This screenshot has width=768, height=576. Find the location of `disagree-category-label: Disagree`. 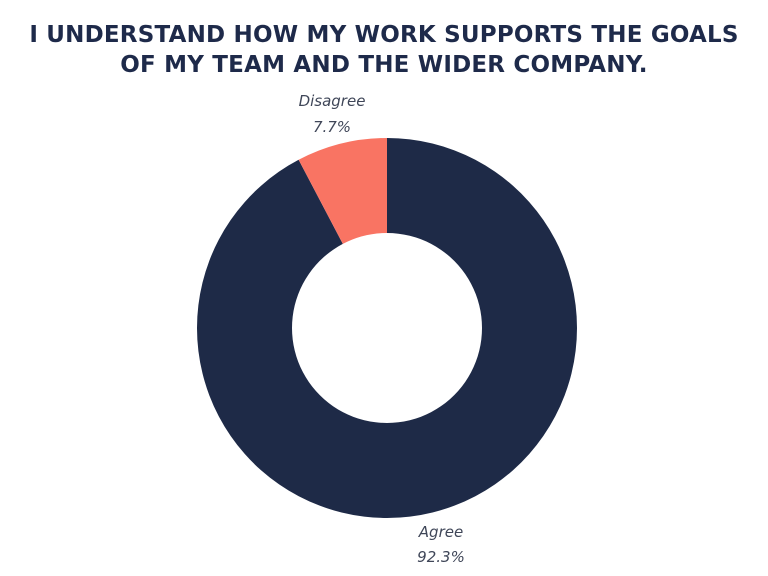

disagree-category-label: Disagree is located at coordinates (332, 101).